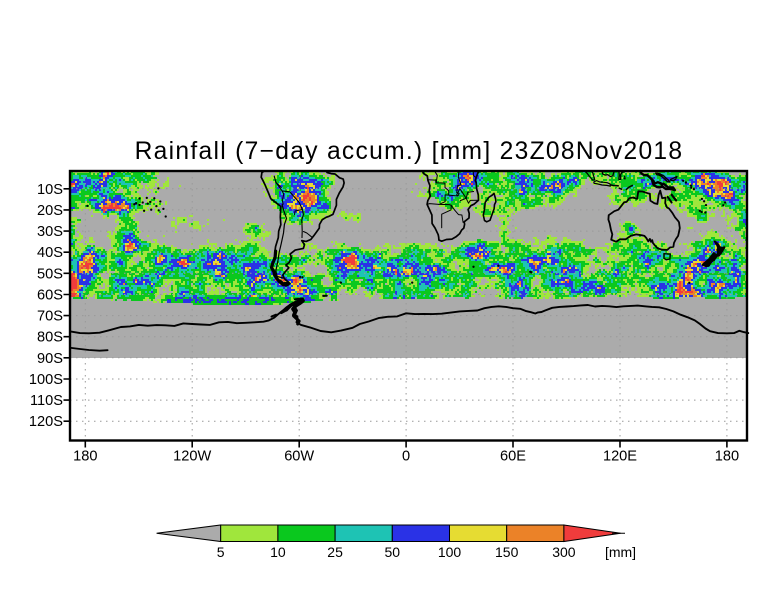 Image resolution: width=784 pixels, height=612 pixels. Describe the element at coordinates (450, 552) in the screenshot. I see `svg-text: 100` at that location.